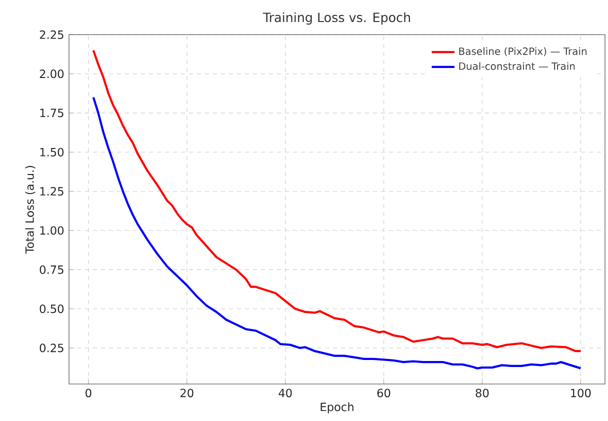 Image resolution: width=608 pixels, height=421 pixels. I want to click on chart-title: Training Loss vs. Epoch, so click(336, 18).